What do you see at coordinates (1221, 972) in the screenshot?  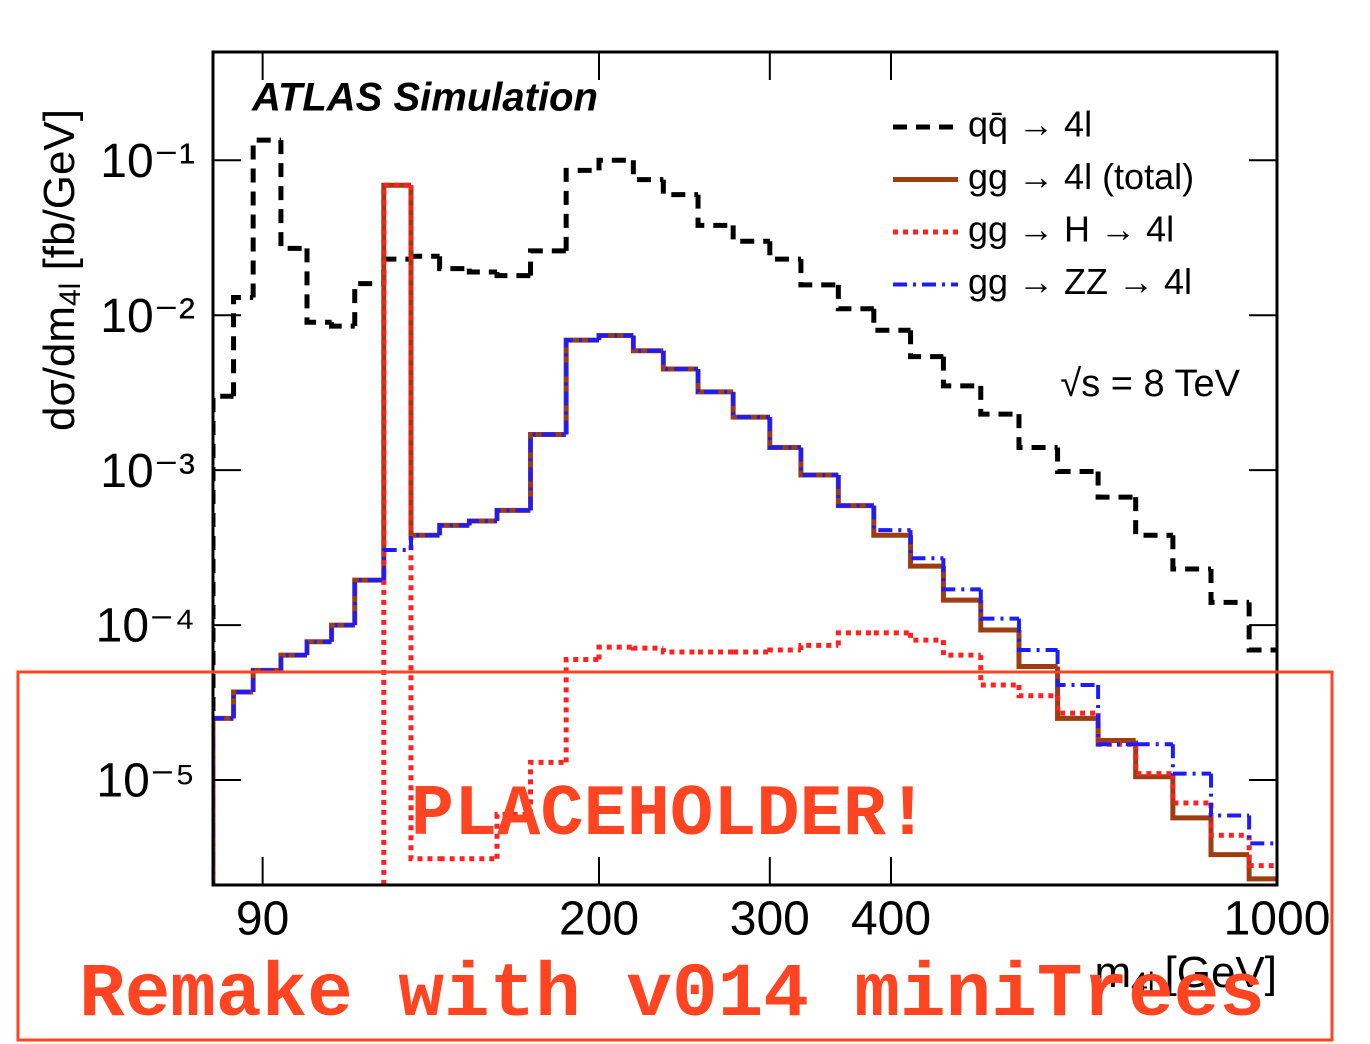 I see `x-label-unit: [GeV]` at bounding box center [1221, 972].